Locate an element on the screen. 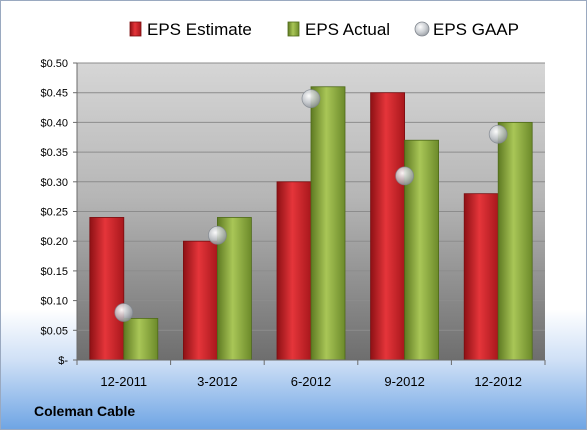 This screenshot has width=587, height=431. y-tick-label: $- is located at coordinates (63, 361).